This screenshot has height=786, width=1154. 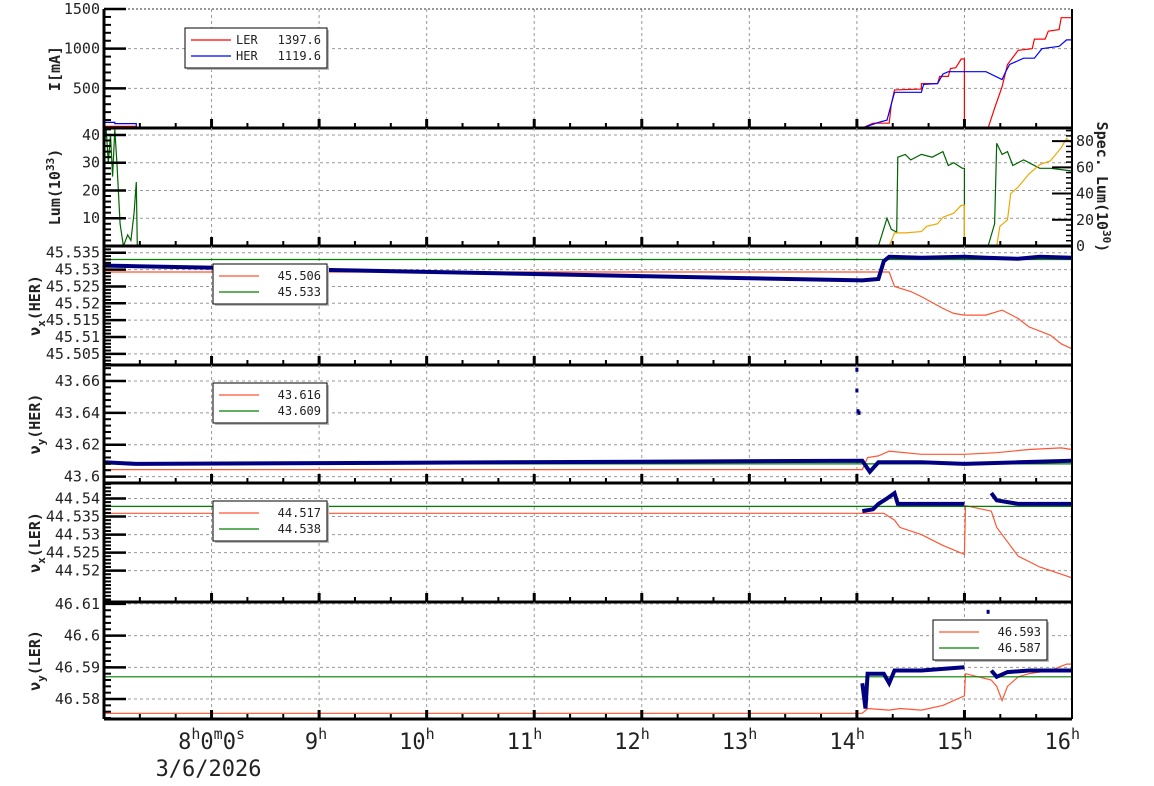 I want to click on y-tick-label: 44.54, so click(x=77, y=499).